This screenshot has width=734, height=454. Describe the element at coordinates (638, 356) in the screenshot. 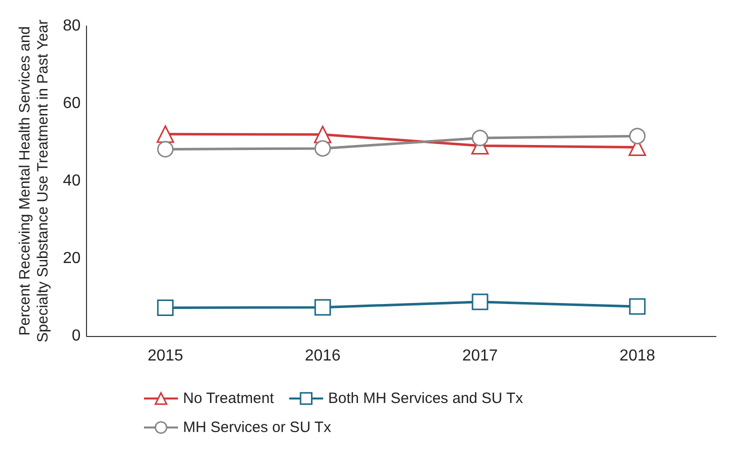

I see `x-tick-label: 2018` at that location.